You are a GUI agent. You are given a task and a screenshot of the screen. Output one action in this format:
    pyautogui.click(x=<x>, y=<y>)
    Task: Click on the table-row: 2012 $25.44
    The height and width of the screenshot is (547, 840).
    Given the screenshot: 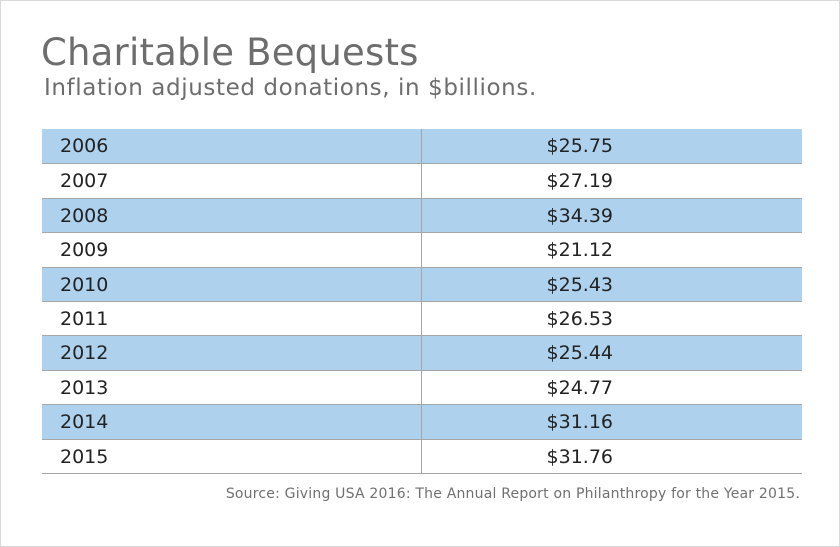 What is the action you would take?
    pyautogui.click(x=422, y=352)
    